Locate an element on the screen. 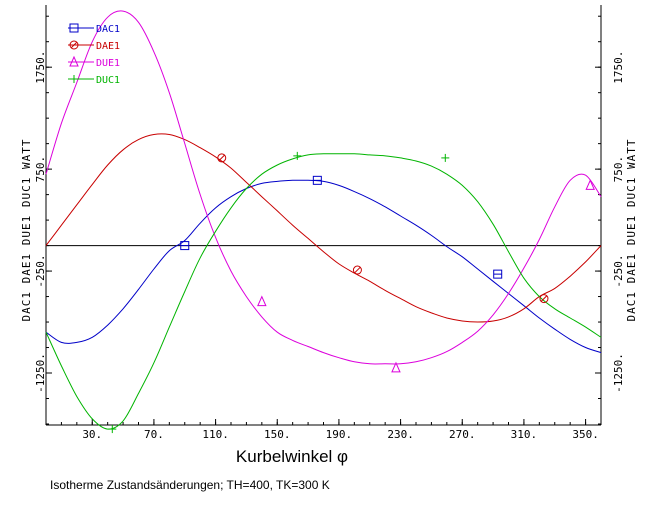 This screenshot has height=516, width=667. x-tick-label-8: 350. is located at coordinates (585, 434).